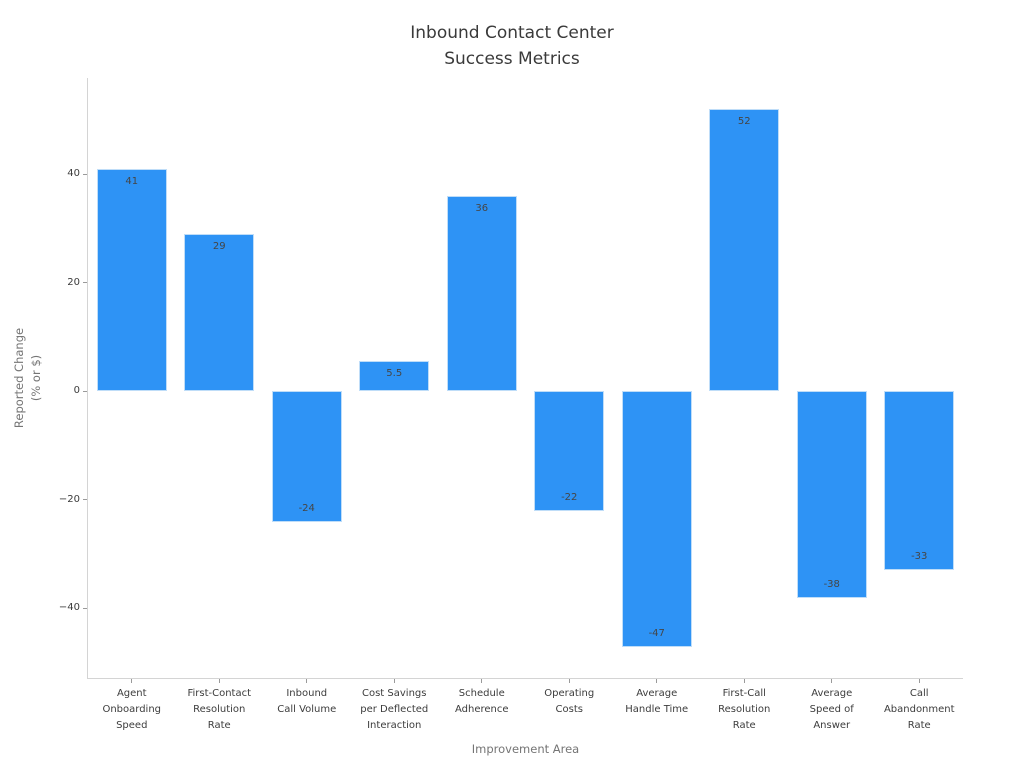  I want to click on y-axis-title-line-1: Reported Change, so click(19, 378).